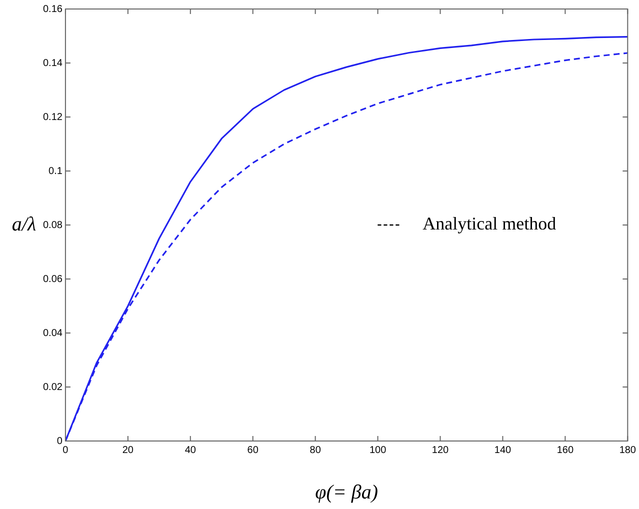  I want to click on y-tick-label: 0.02, so click(52, 387).